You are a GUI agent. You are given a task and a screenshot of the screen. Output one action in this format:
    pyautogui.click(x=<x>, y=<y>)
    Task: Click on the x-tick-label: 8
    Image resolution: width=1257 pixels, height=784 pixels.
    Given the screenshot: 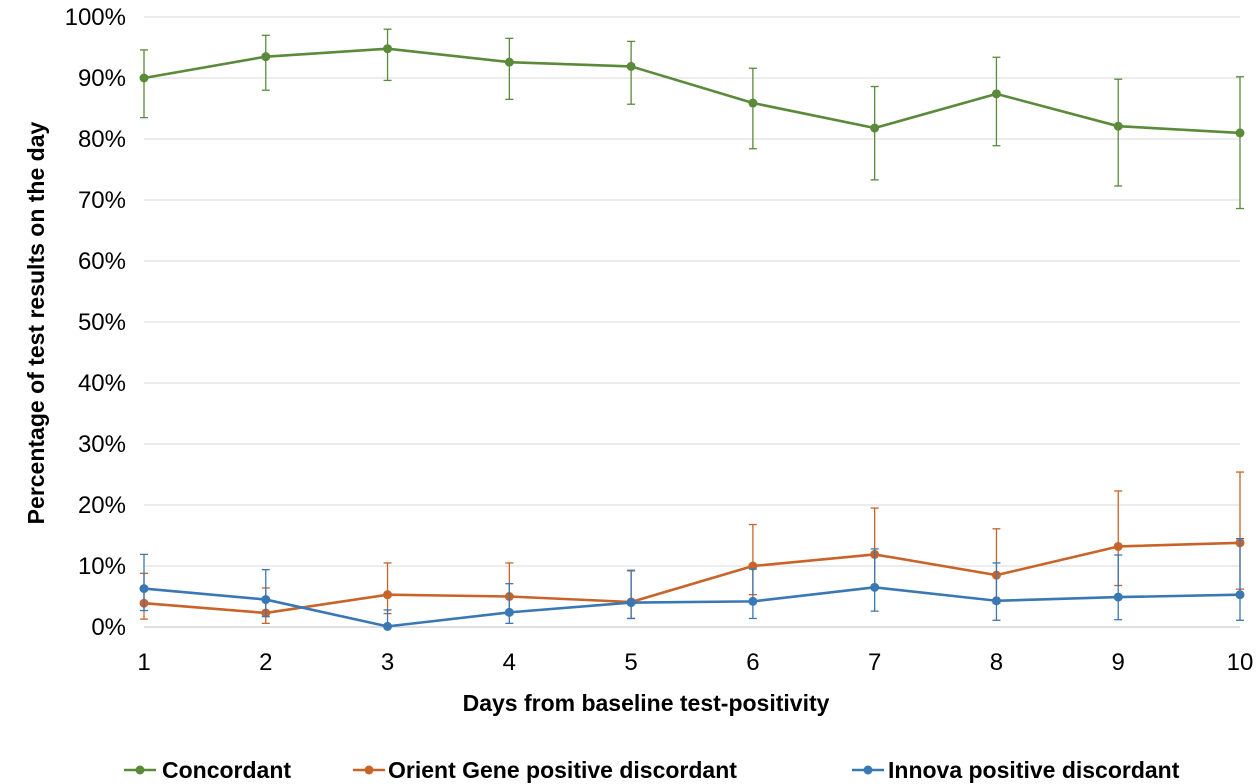 What is the action you would take?
    pyautogui.click(x=996, y=662)
    